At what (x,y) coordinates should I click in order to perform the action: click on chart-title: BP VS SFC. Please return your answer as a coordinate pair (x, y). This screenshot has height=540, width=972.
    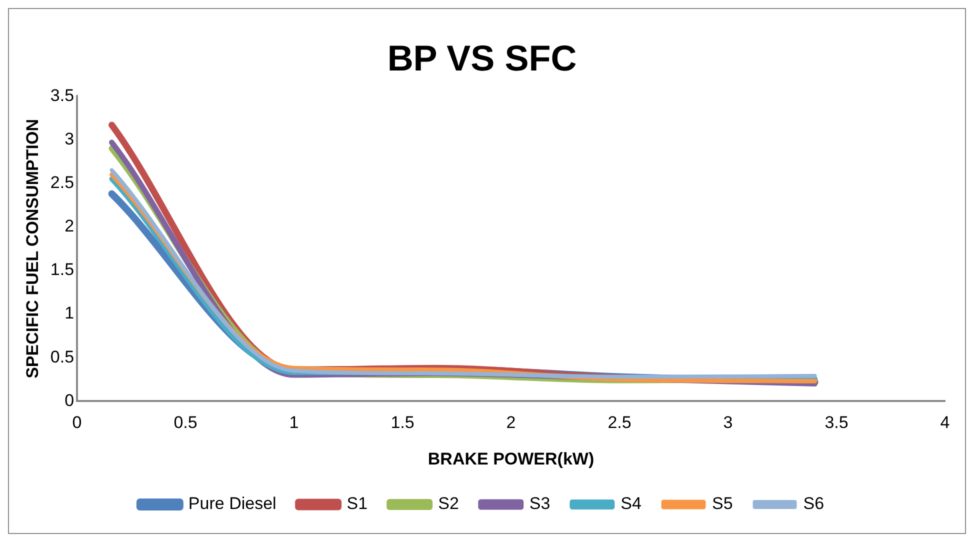
    Looking at the image, I should click on (482, 58).